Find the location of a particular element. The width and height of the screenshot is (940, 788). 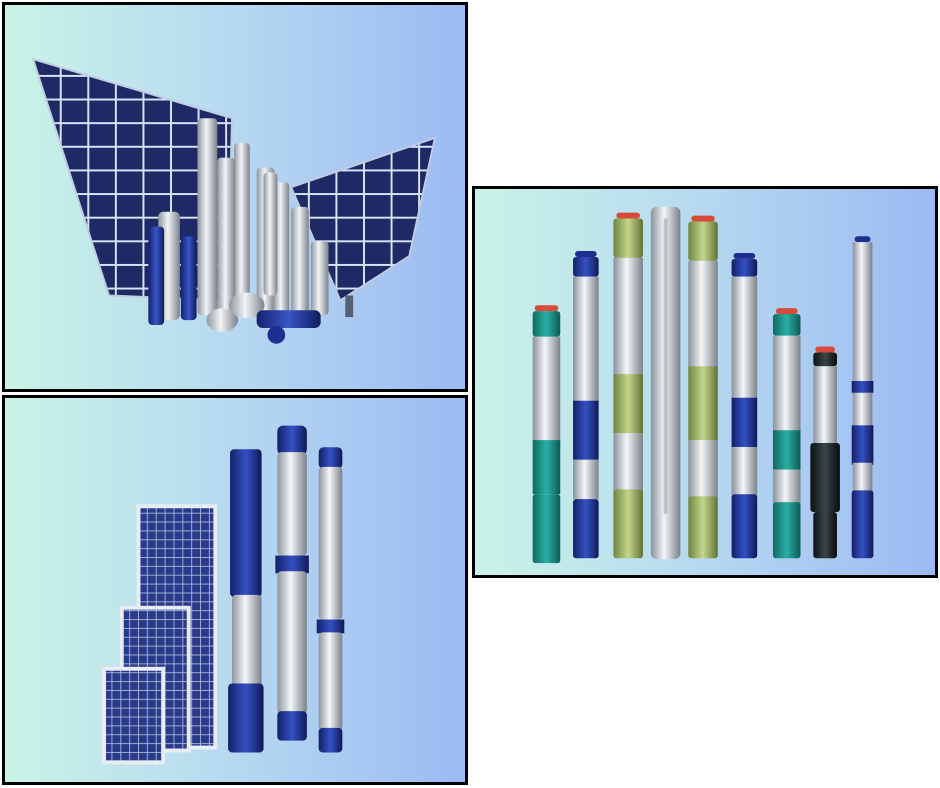

pump-slim-steel is located at coordinates (330, 600).